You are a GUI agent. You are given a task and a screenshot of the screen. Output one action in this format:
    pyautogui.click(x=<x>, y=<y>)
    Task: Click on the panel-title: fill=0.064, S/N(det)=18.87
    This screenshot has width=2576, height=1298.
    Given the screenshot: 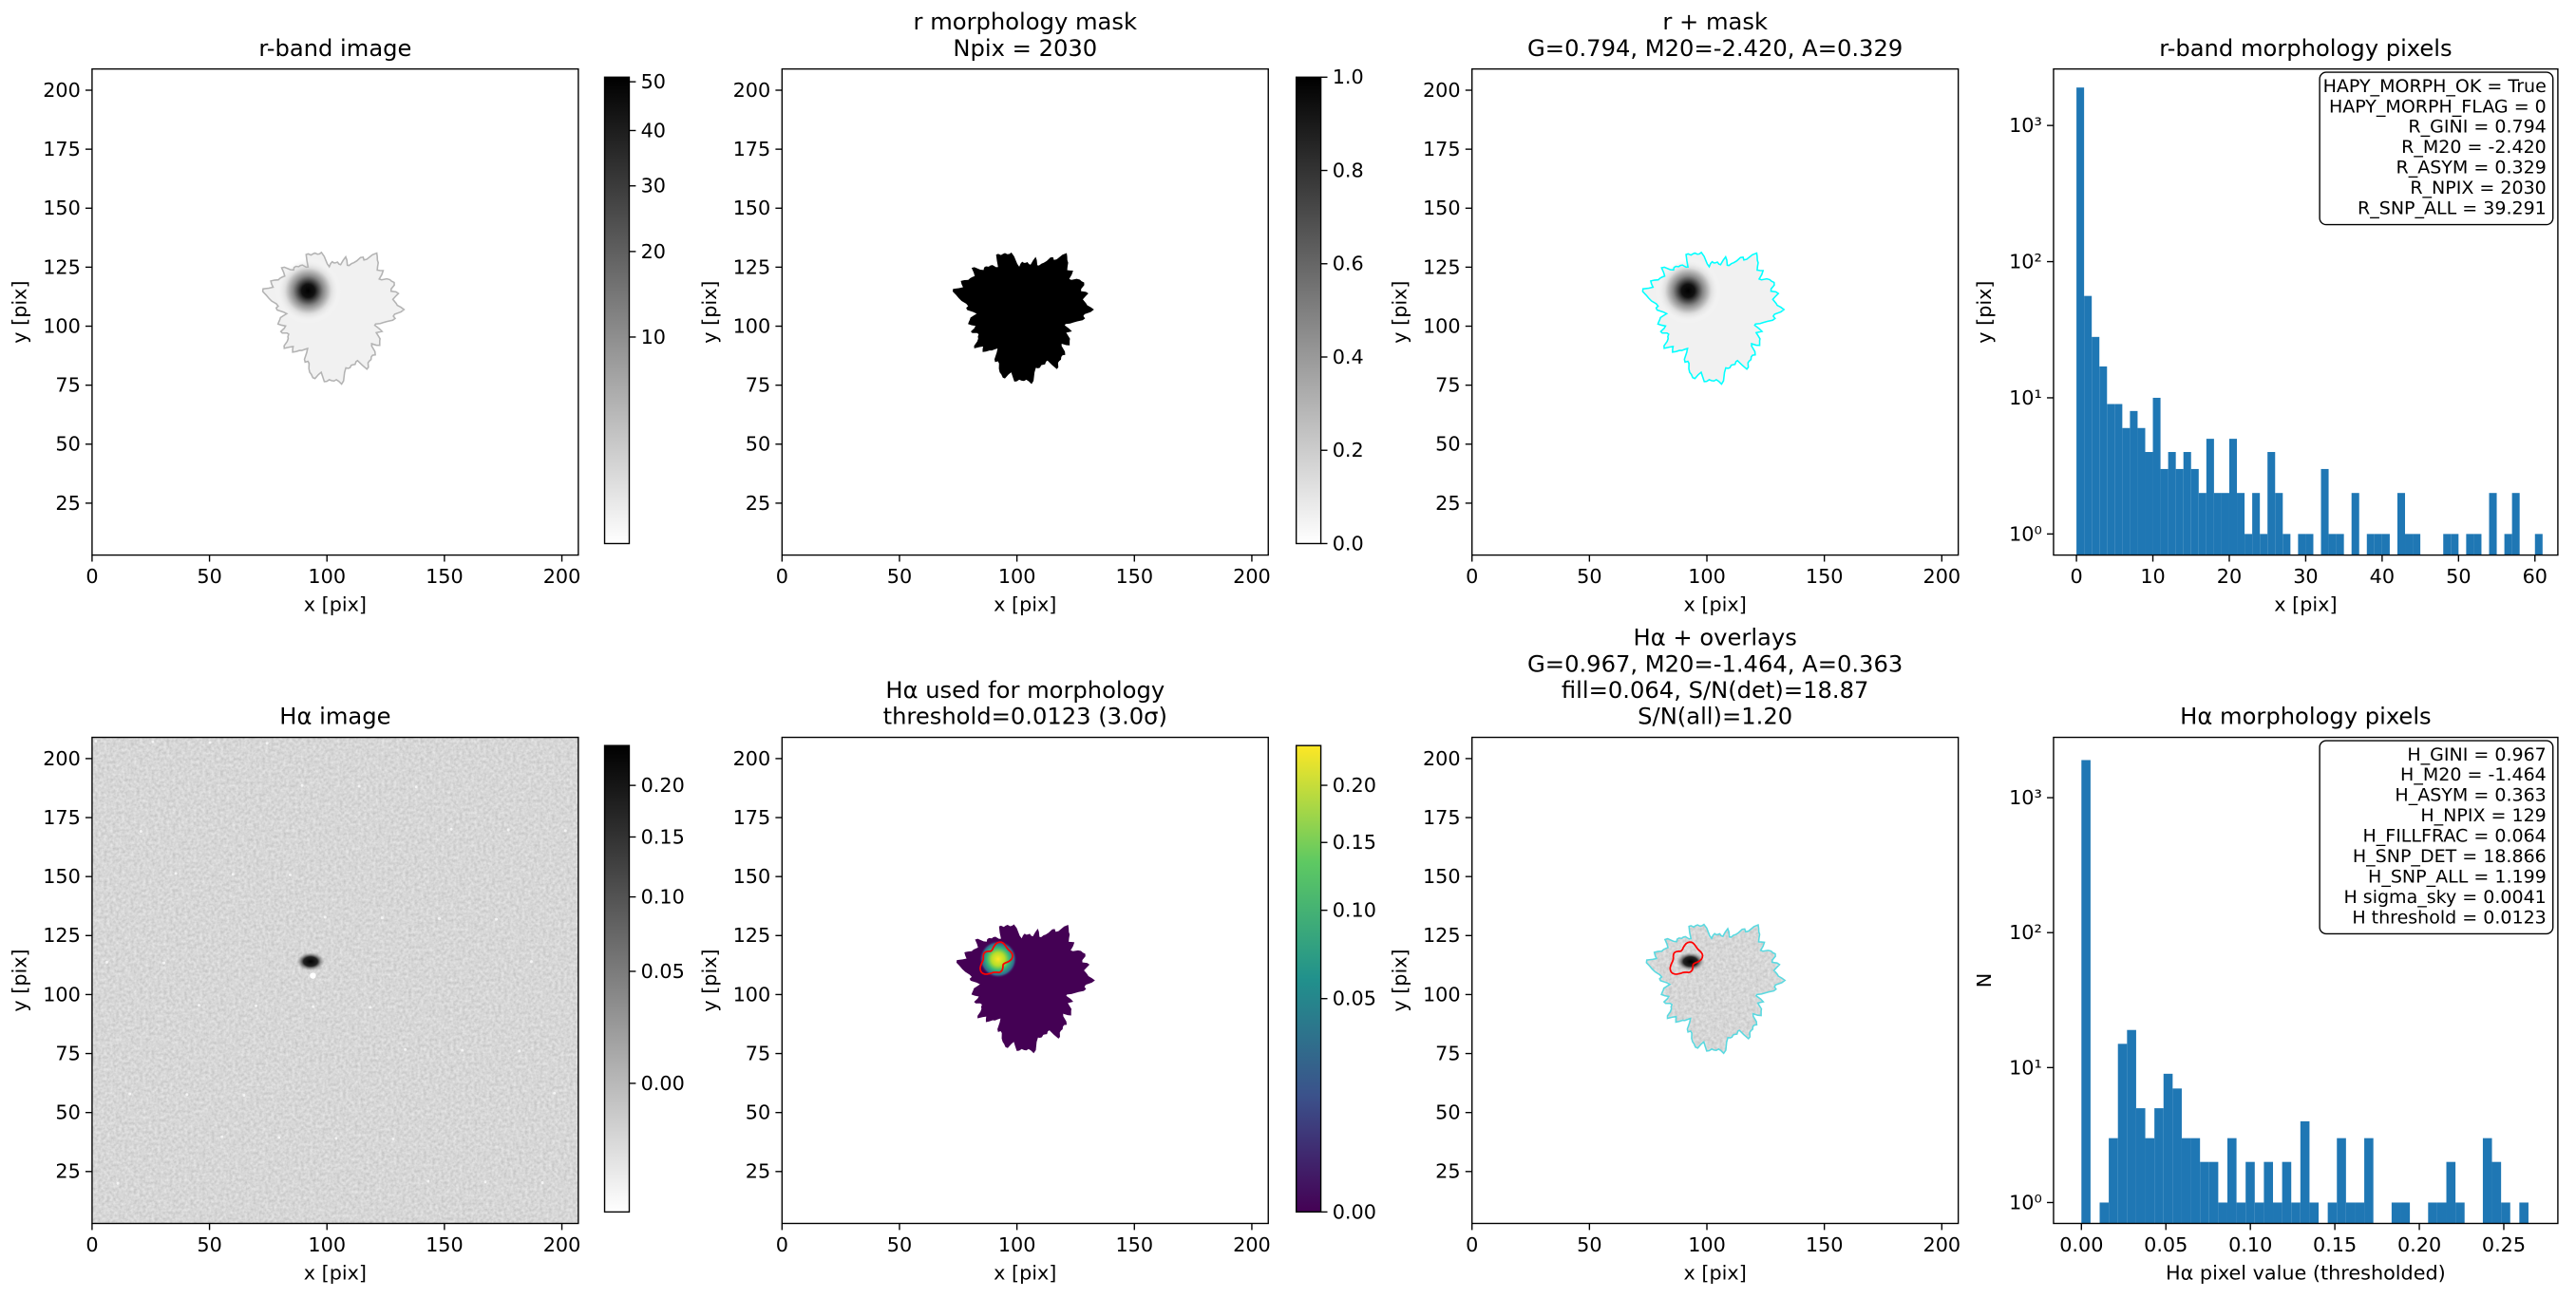 What is the action you would take?
    pyautogui.click(x=1715, y=690)
    